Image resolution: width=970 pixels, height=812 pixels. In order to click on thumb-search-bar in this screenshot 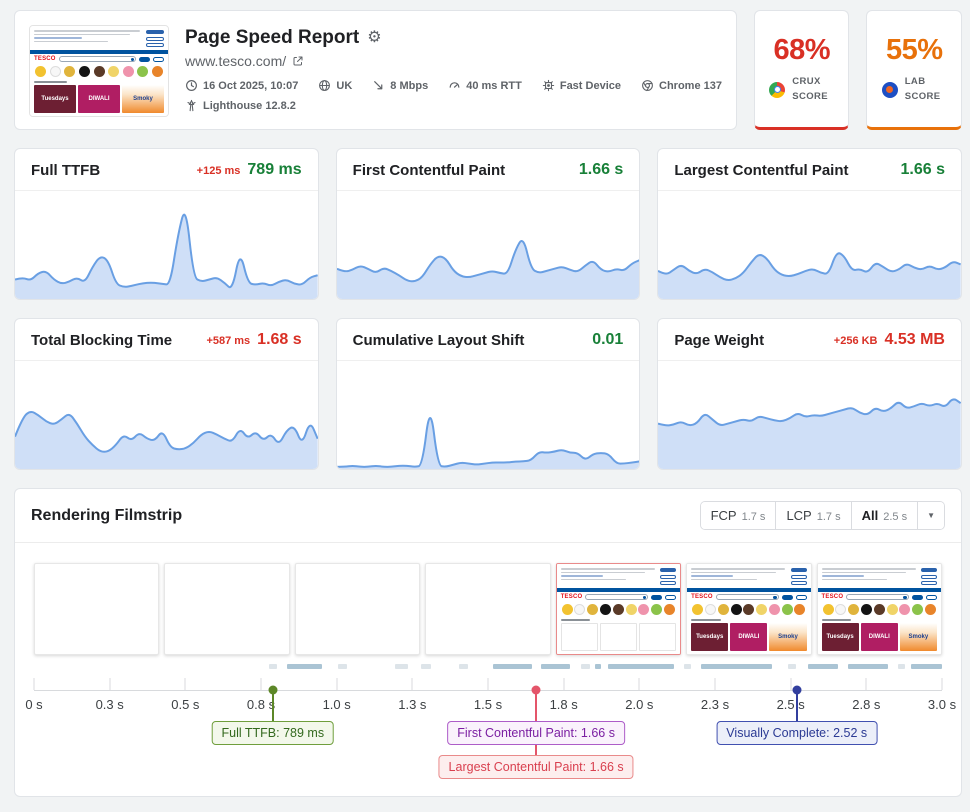, I will do `click(617, 597)`.